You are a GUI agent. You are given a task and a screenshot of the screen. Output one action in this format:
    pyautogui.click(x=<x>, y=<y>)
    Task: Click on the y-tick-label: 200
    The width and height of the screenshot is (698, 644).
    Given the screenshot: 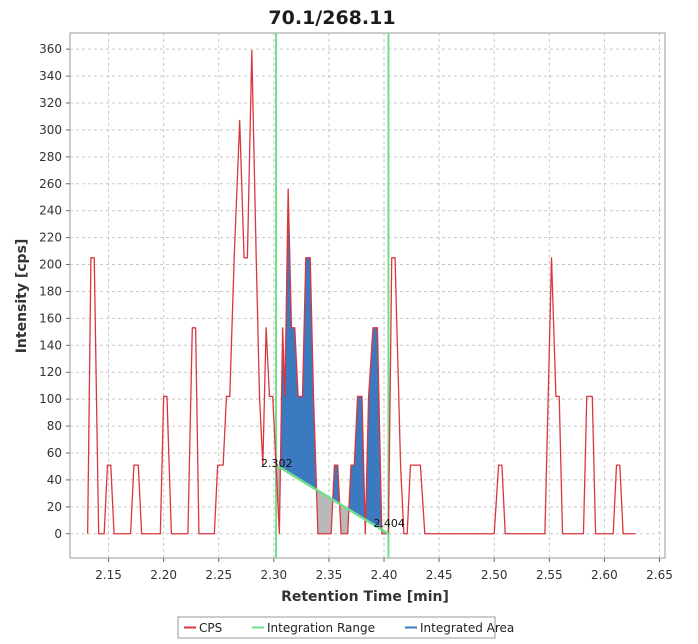 What is the action you would take?
    pyautogui.click(x=50, y=265)
    